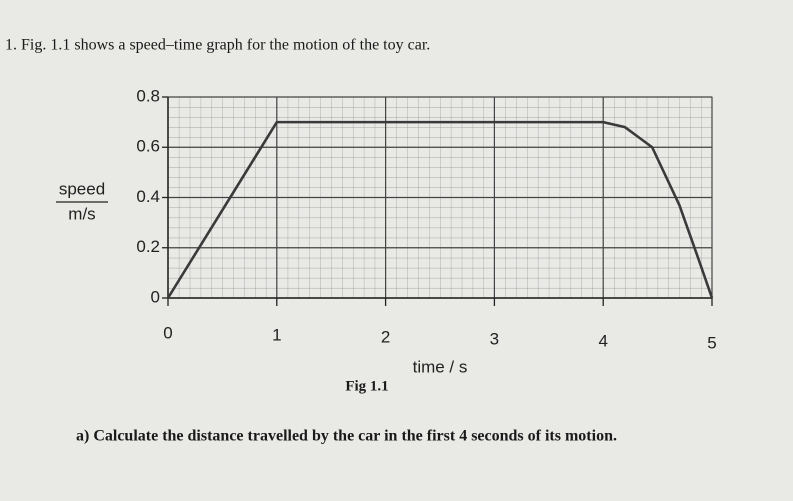  What do you see at coordinates (148, 146) in the screenshot?
I see `y-tick-label: 0.6` at bounding box center [148, 146].